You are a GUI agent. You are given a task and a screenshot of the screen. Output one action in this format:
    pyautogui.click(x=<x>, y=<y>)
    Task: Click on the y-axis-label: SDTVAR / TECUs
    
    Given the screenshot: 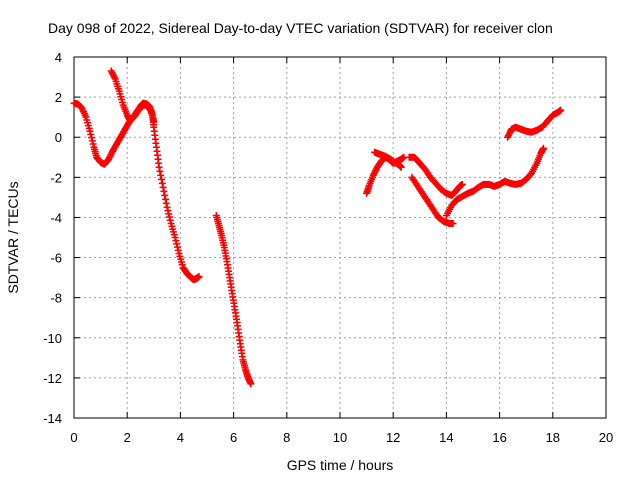 What is the action you would take?
    pyautogui.click(x=13, y=237)
    